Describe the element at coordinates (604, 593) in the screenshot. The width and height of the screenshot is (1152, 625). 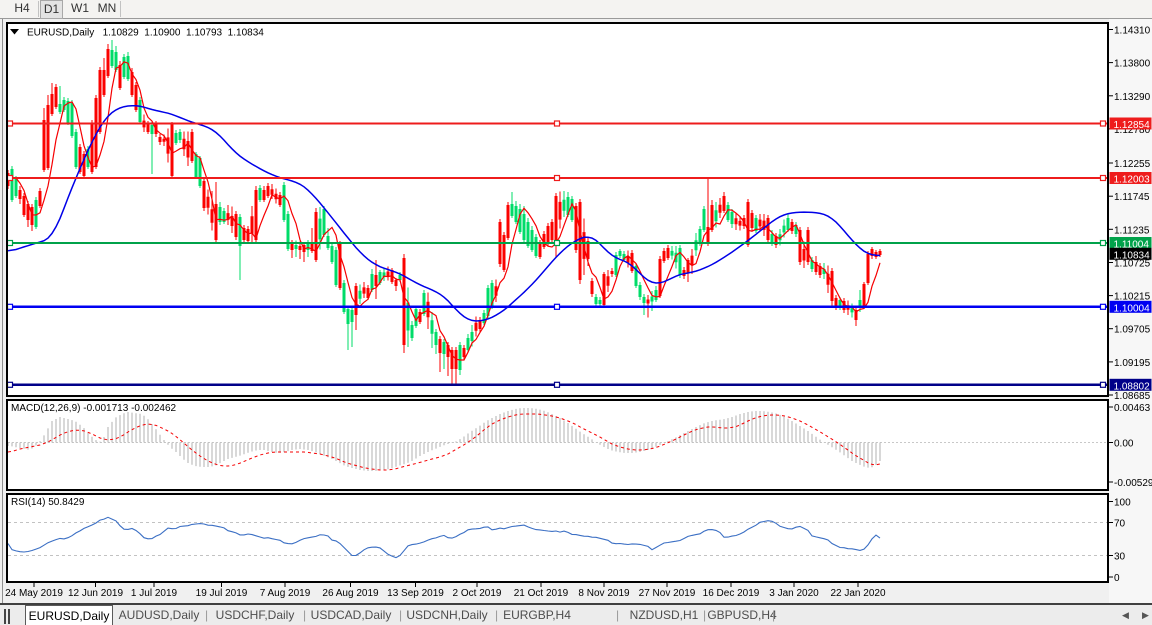
I see `svg-text: 8 Nov 2019` at that location.